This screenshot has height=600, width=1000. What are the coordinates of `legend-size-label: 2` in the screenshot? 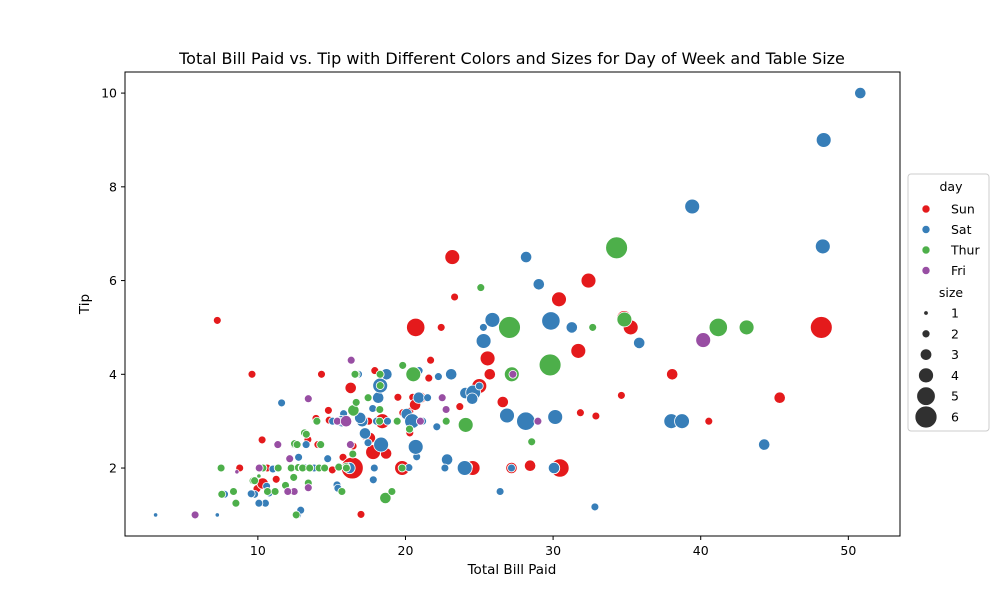 It's located at (955, 333).